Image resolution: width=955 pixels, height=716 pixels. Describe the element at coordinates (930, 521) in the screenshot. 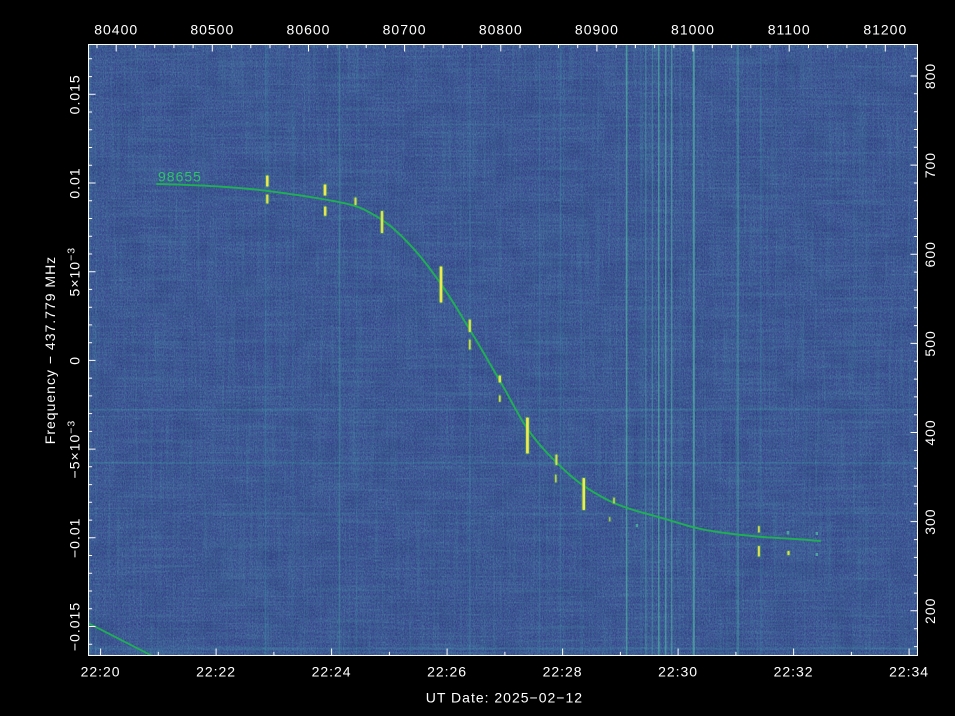

I see `svg-text: 300` at that location.